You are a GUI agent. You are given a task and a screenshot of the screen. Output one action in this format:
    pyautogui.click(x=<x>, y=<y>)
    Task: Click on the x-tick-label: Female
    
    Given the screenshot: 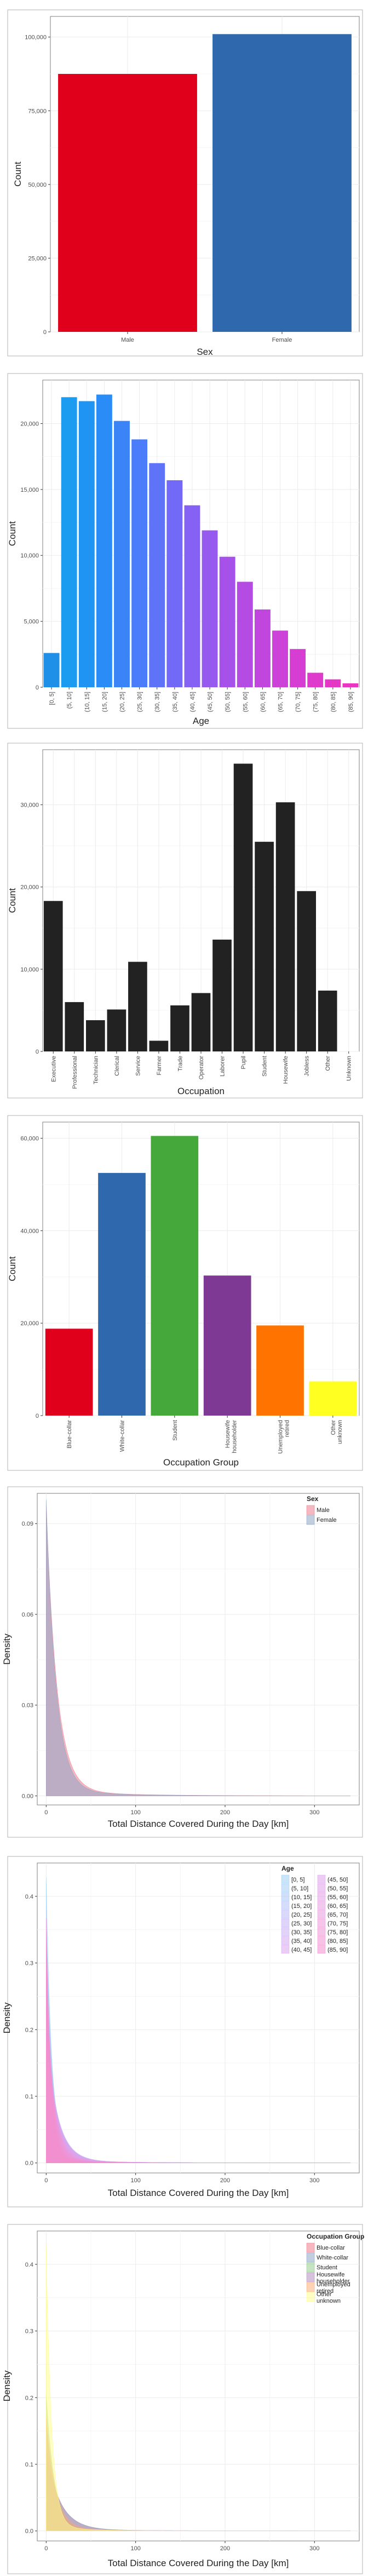 What is the action you would take?
    pyautogui.click(x=282, y=340)
    